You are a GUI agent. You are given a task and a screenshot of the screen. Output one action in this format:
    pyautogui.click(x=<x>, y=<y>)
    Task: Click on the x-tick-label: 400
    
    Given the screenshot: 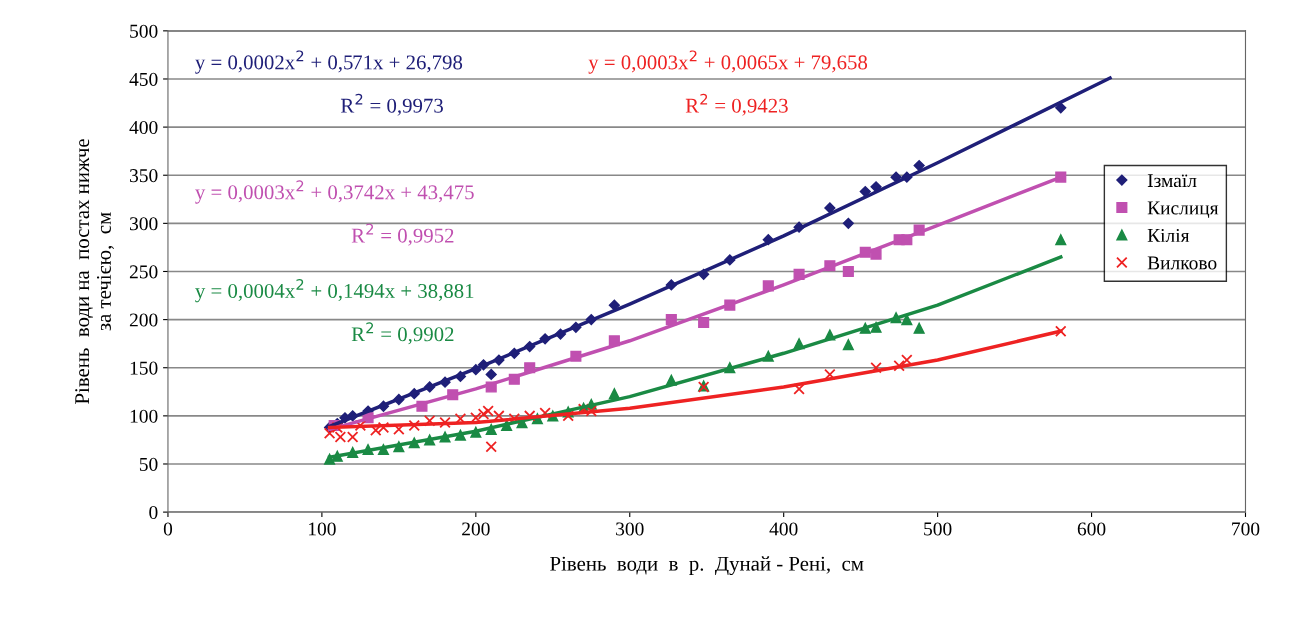 What is the action you would take?
    pyautogui.click(x=783, y=529)
    